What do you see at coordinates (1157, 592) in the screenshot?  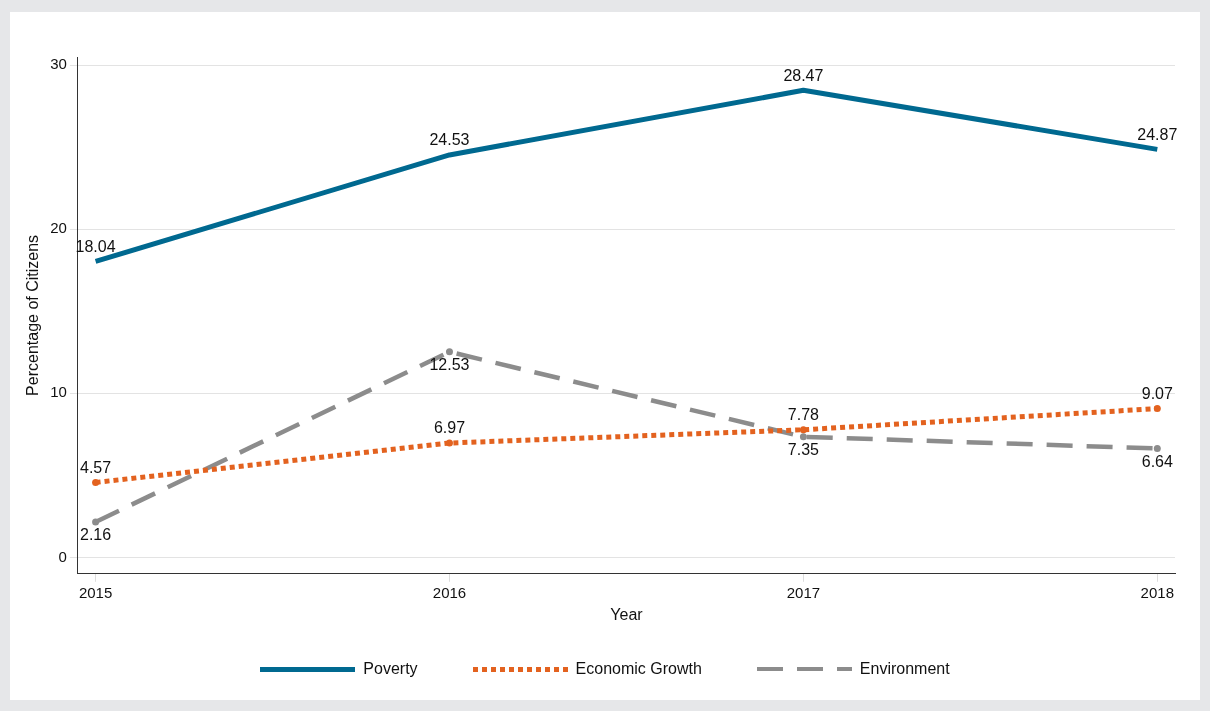 I see `x-tick-label: 2018` at bounding box center [1157, 592].